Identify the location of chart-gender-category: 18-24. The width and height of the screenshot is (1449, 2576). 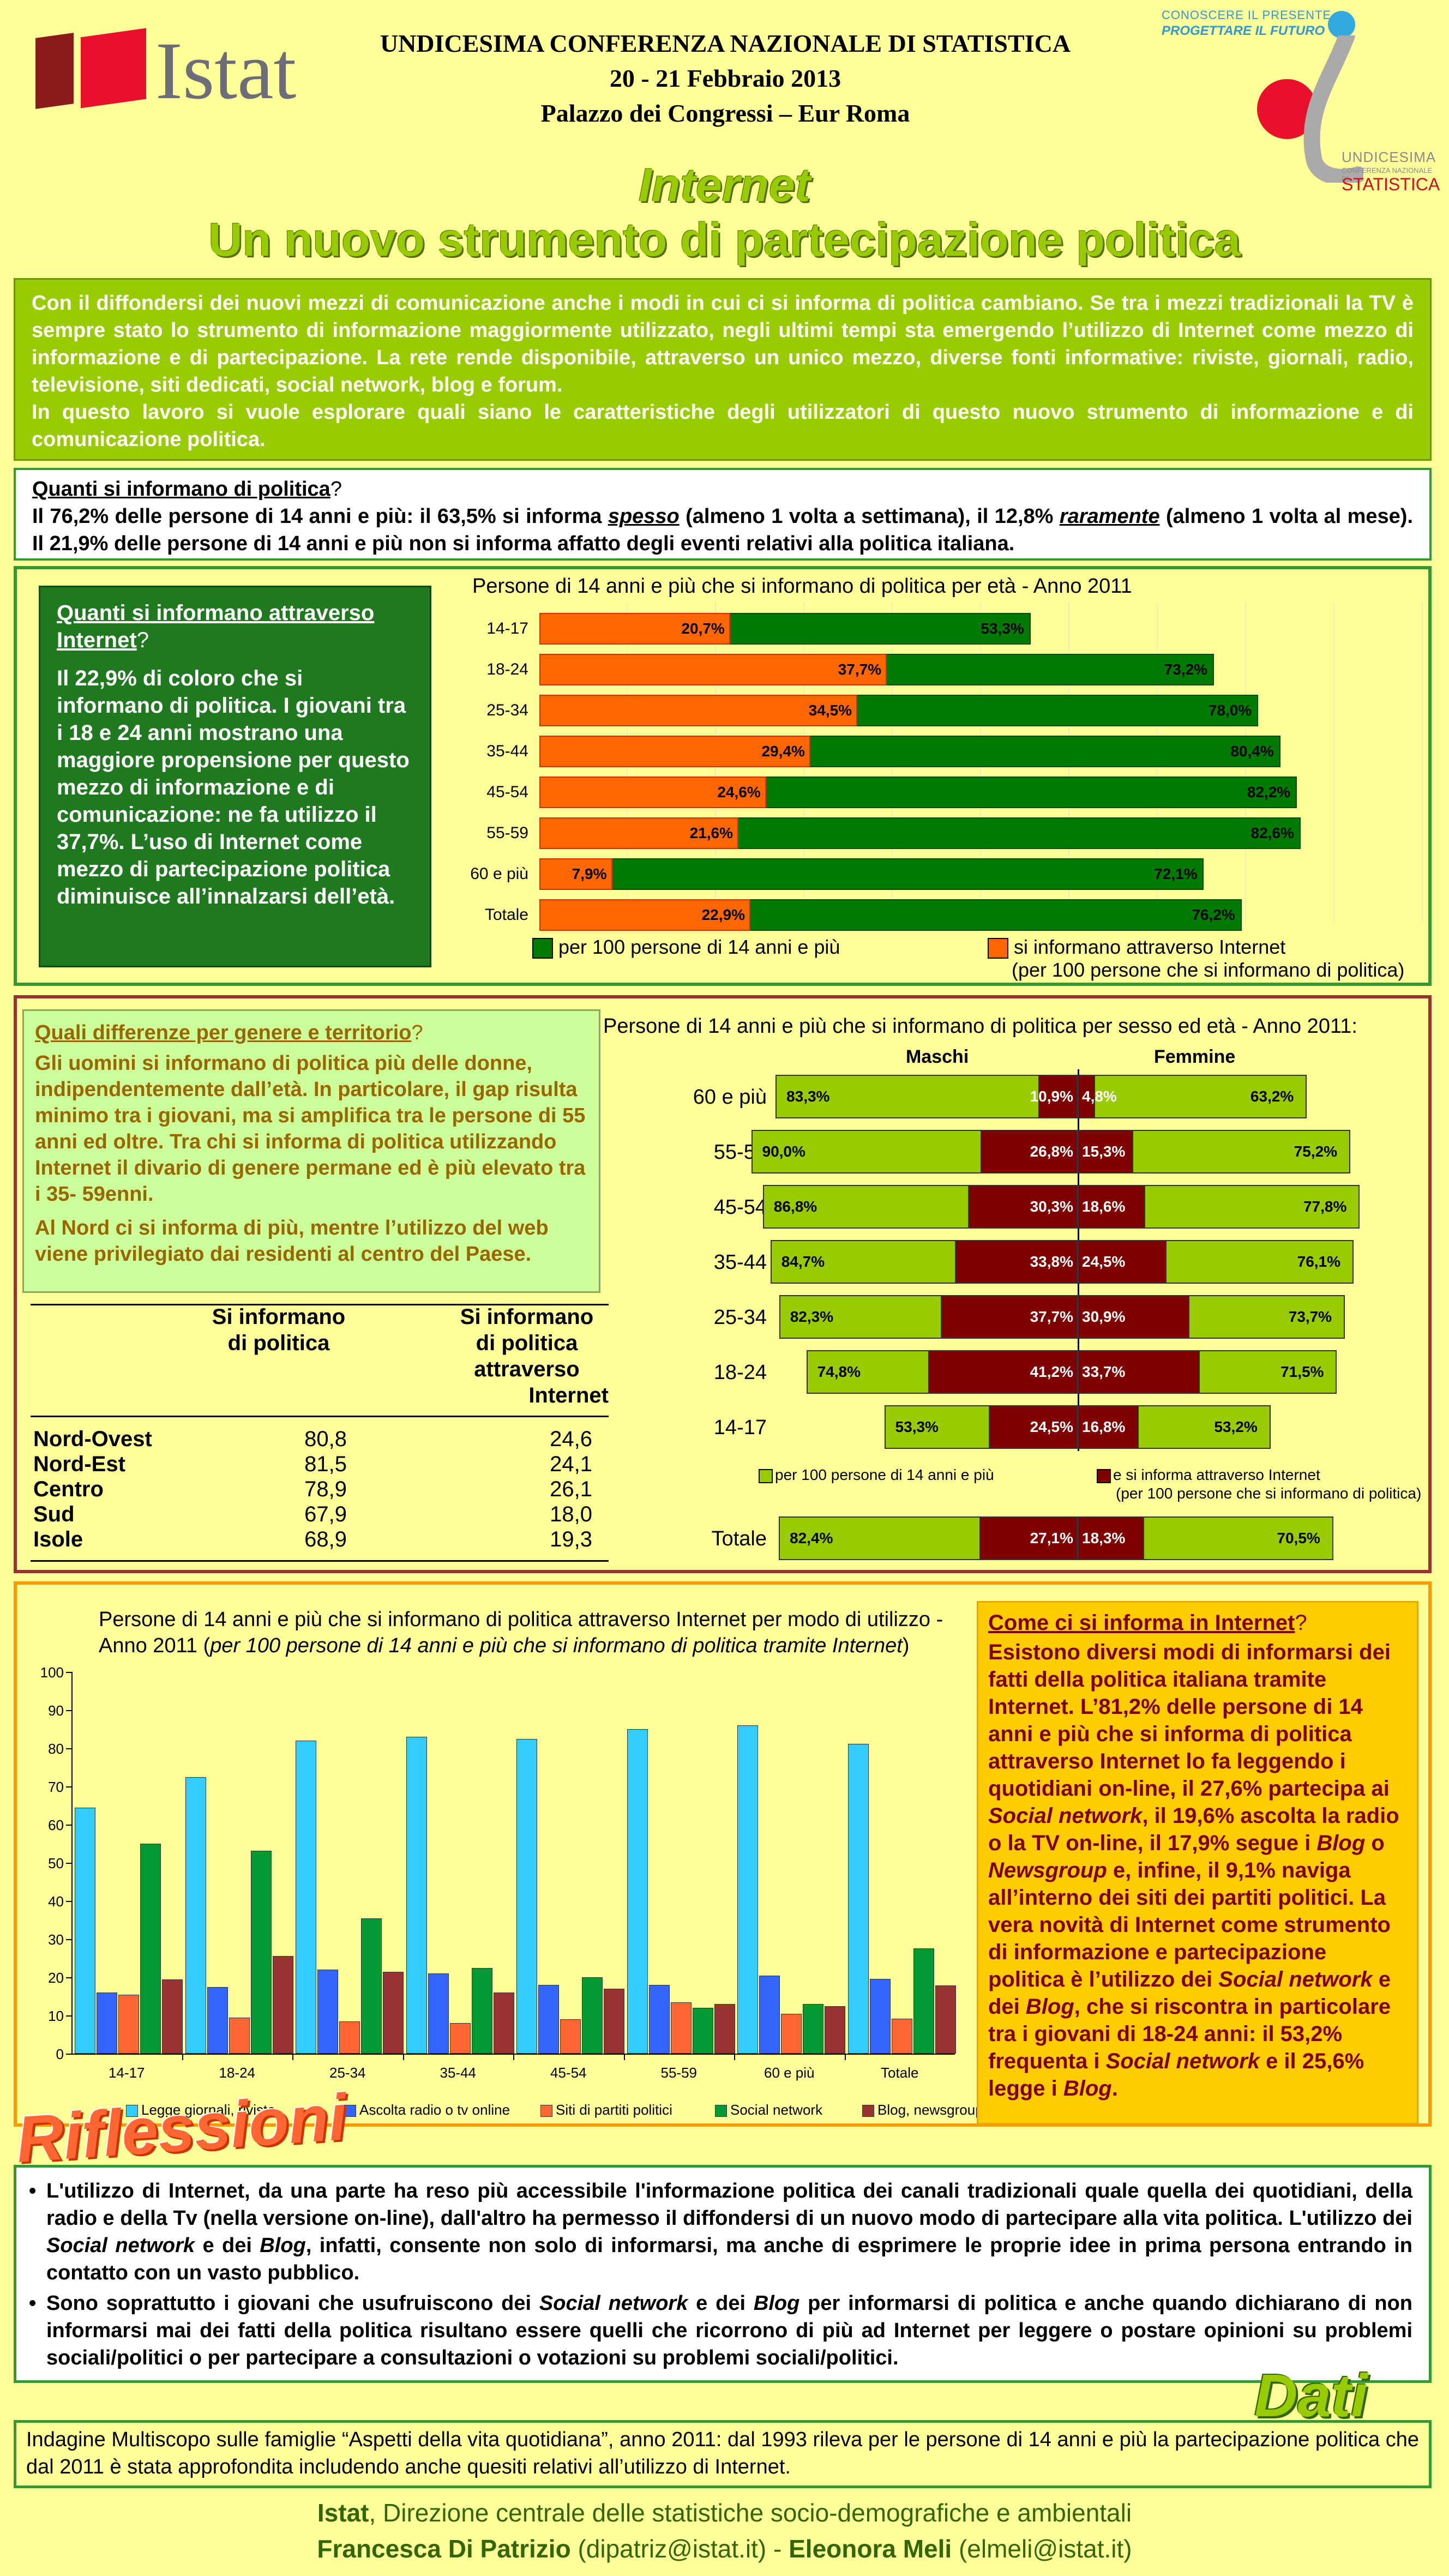
(740, 1372).